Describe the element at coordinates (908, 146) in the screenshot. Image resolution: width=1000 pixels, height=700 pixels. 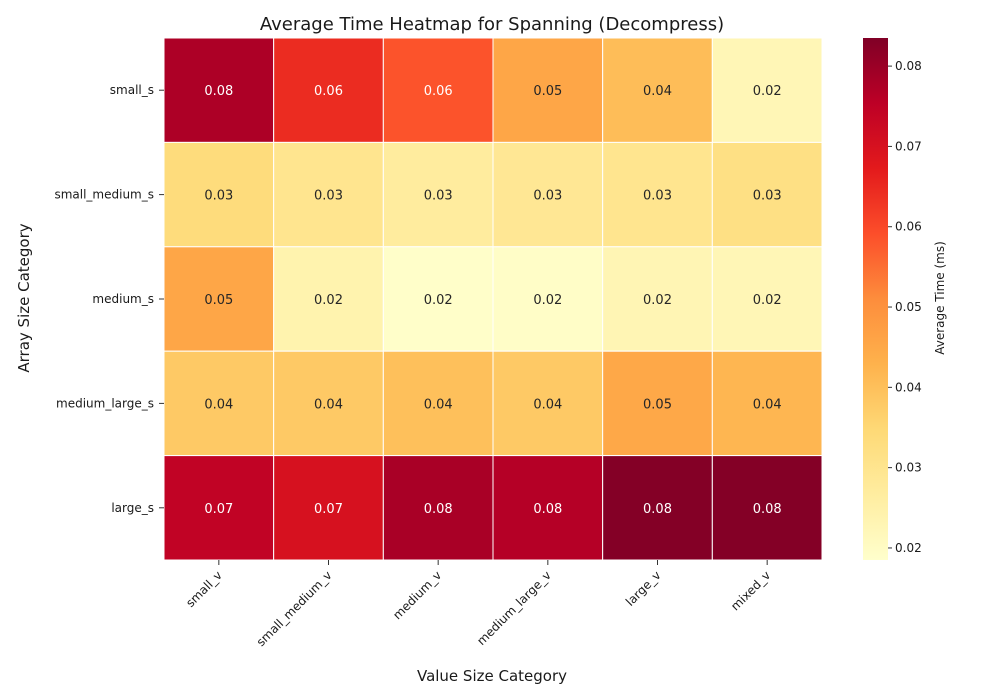
I see `colorbar-tick-label: 0.07` at that location.